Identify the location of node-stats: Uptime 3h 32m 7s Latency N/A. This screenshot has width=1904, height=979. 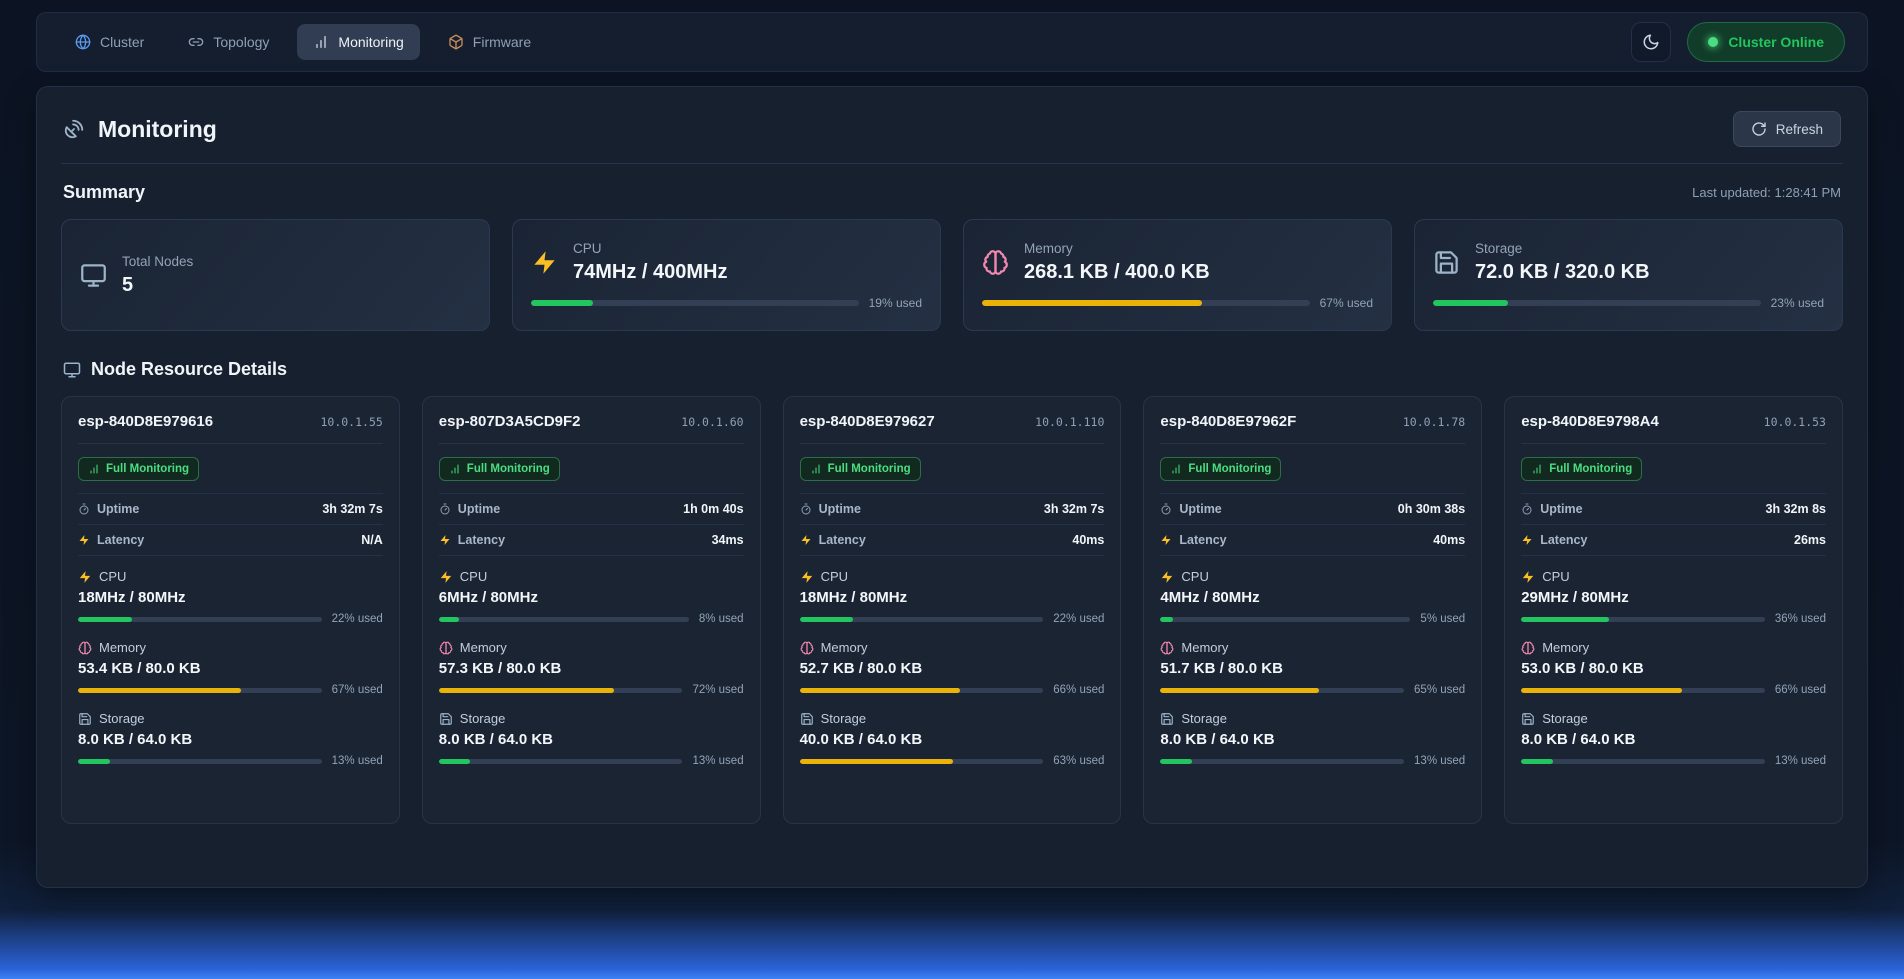
(230, 524).